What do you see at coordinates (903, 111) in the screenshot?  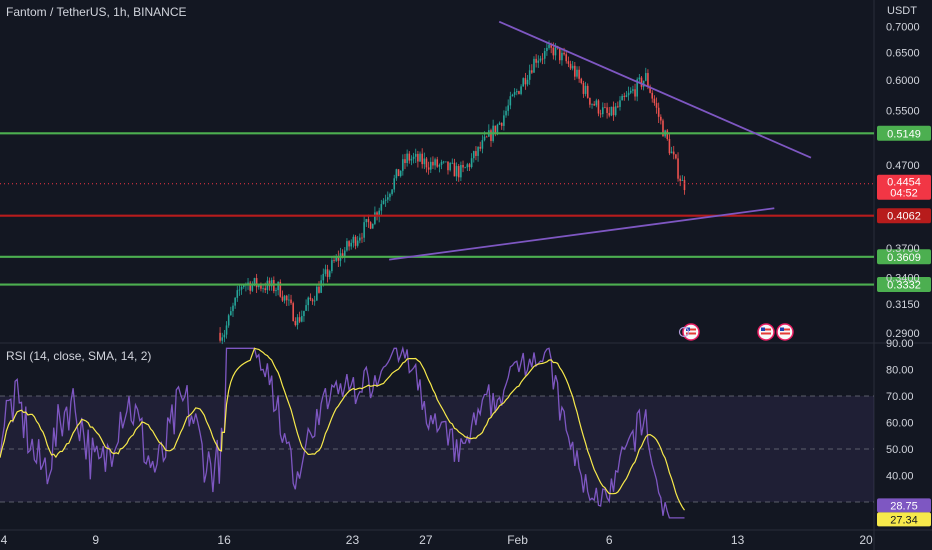 I see `price-tick-label: 0.5500` at bounding box center [903, 111].